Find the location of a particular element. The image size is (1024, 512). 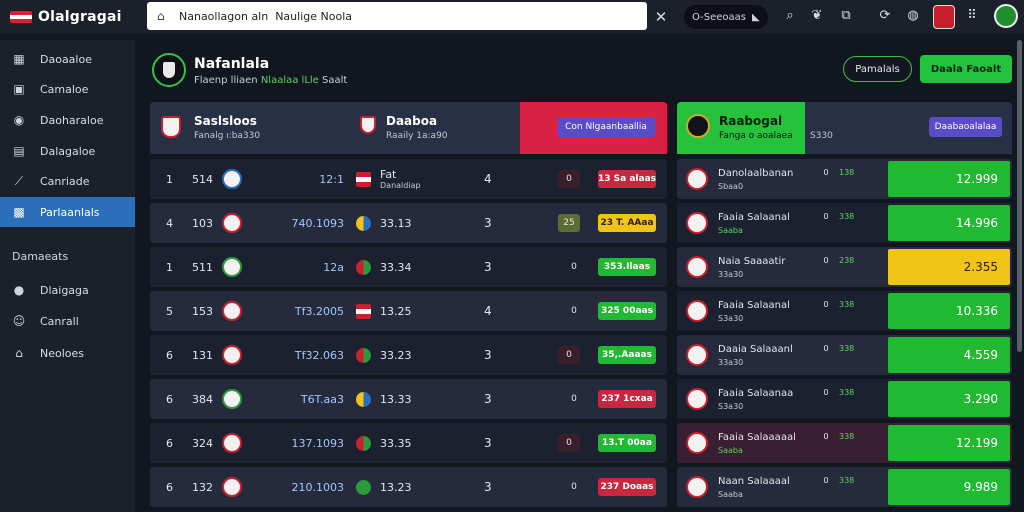

club-badge-icon is located at coordinates (944, 17).